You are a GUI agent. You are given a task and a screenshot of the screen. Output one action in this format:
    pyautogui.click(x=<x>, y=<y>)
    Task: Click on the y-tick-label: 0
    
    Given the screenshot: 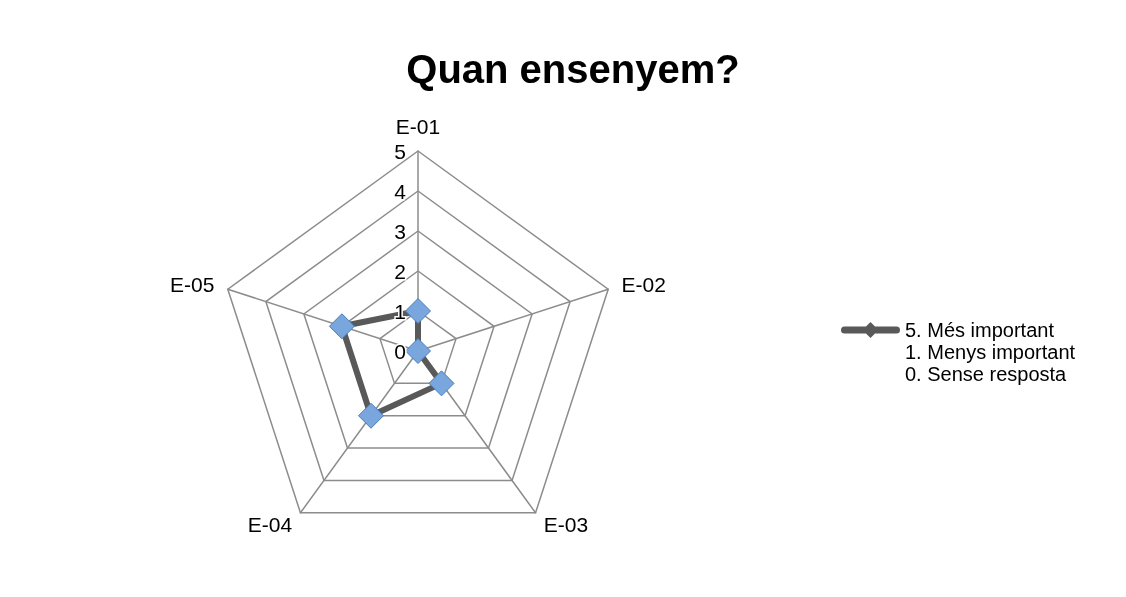 What is the action you would take?
    pyautogui.click(x=400, y=351)
    